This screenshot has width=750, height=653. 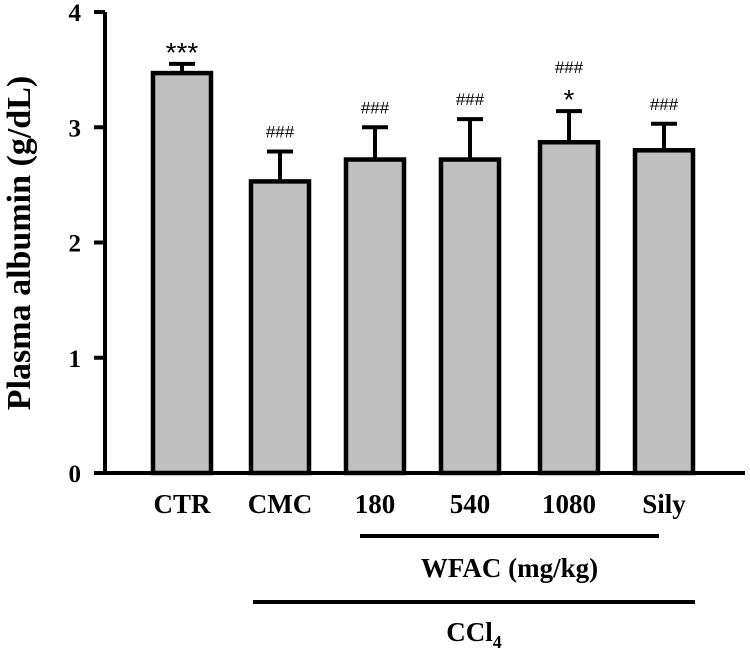 I want to click on y-tick-label-4: 4, so click(x=75, y=13).